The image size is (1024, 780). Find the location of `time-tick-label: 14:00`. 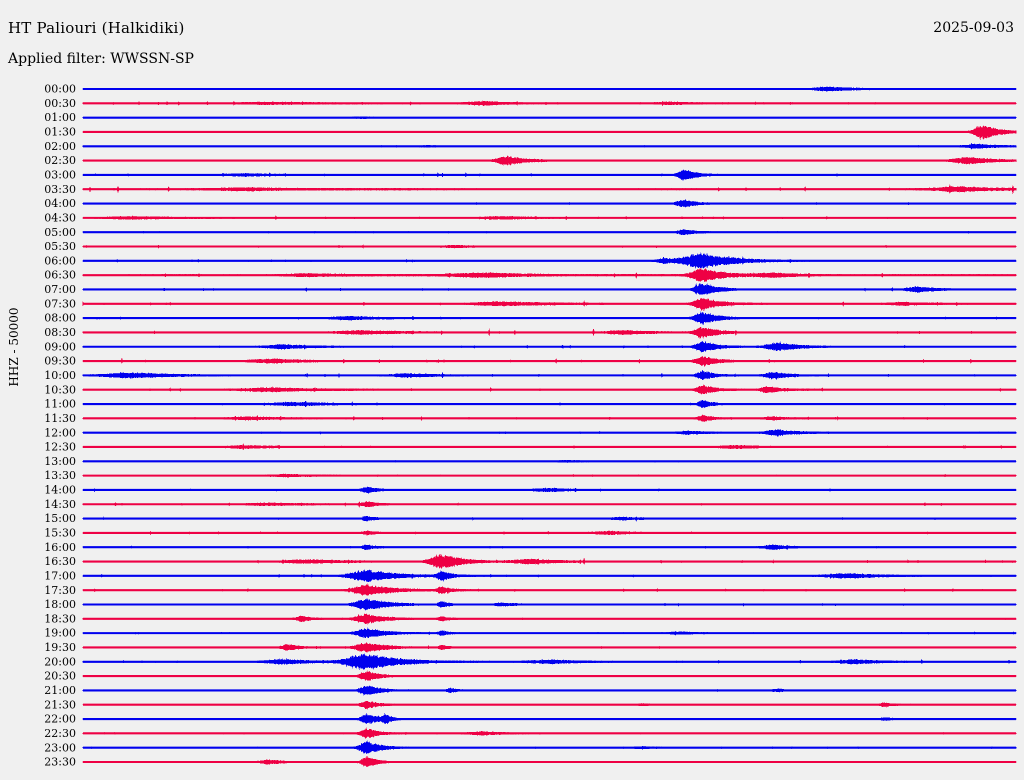

time-tick-label: 14:00 is located at coordinates (60, 490).